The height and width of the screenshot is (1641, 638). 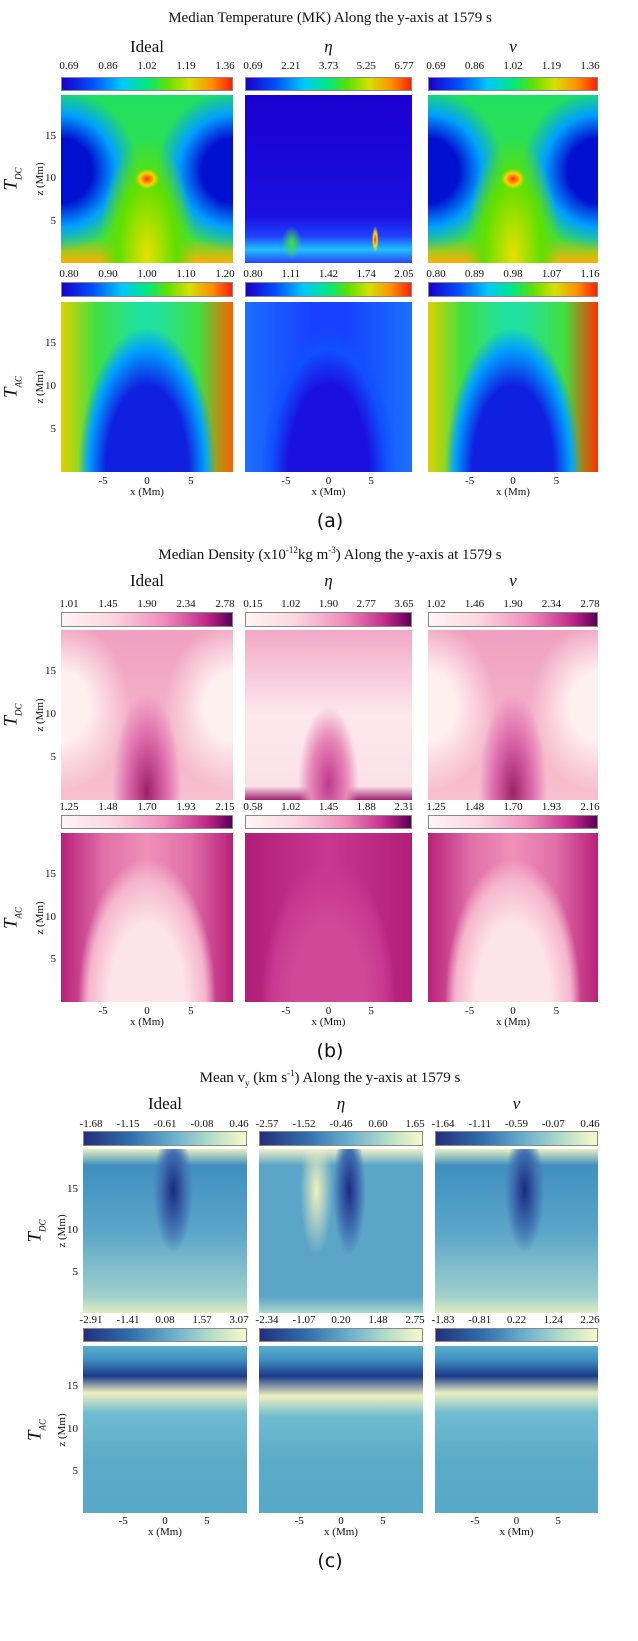 I want to click on colorbar-tick-label: 2.26, so click(x=590, y=1320).